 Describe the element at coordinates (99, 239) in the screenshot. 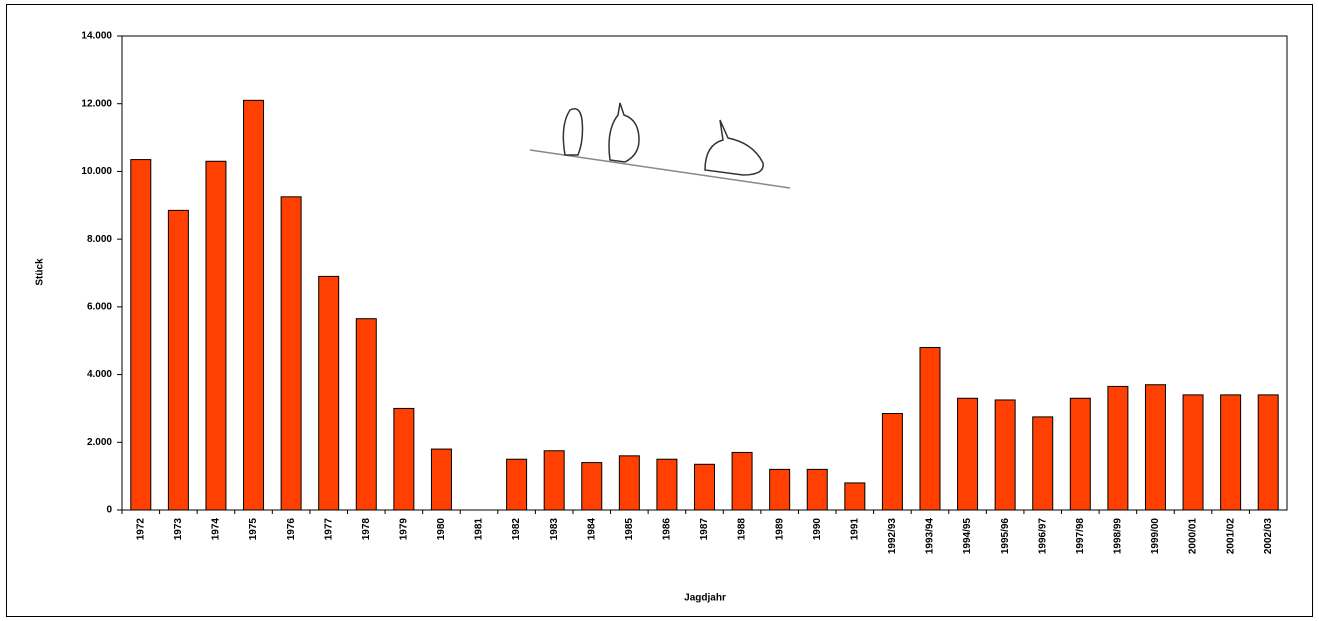

I see `y-tick-label: 8.000` at that location.